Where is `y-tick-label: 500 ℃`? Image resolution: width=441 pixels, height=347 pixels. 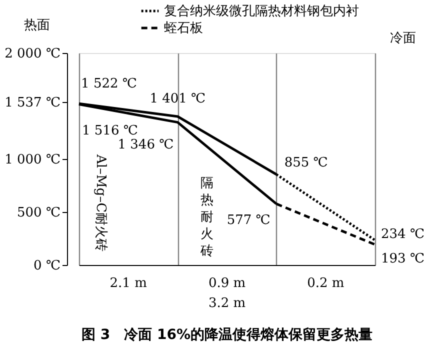
y-tick-label: 500 ℃ is located at coordinates (38, 213).